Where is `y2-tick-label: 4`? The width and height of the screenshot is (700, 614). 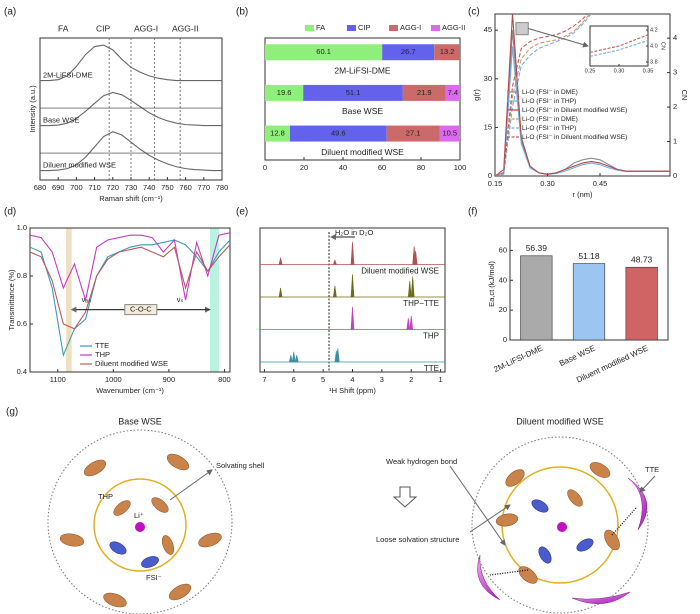
y2-tick-label: 4 is located at coordinates (675, 37).